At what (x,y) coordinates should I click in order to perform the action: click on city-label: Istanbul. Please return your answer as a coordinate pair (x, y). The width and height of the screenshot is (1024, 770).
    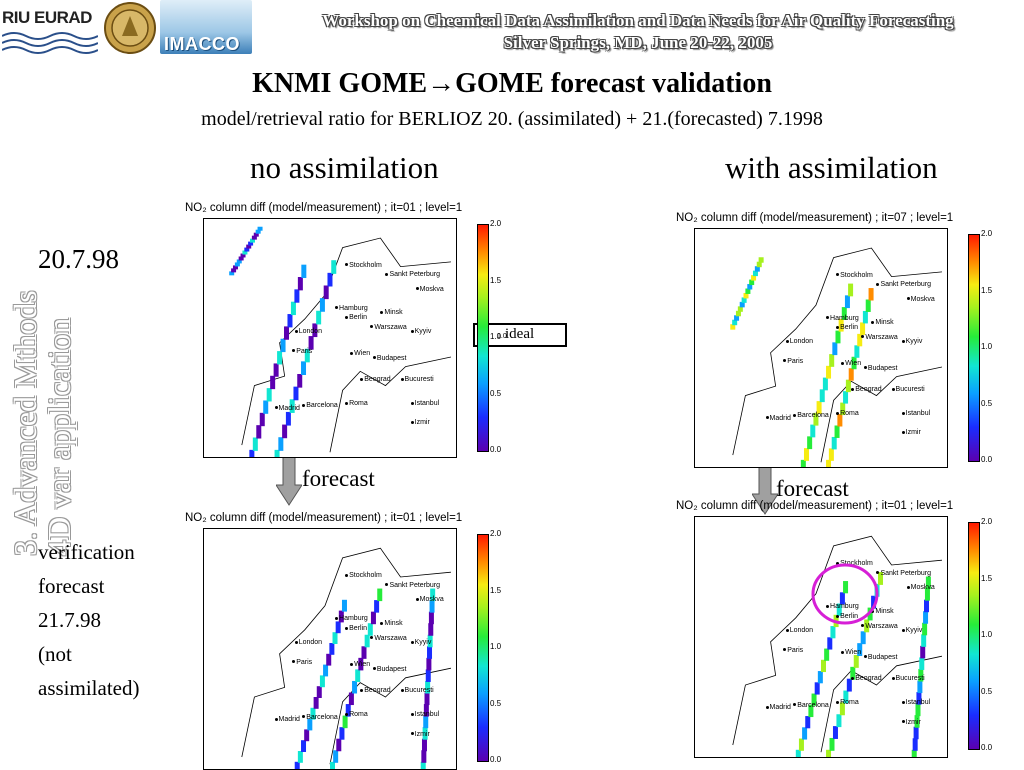
    Looking at the image, I should click on (425, 714).